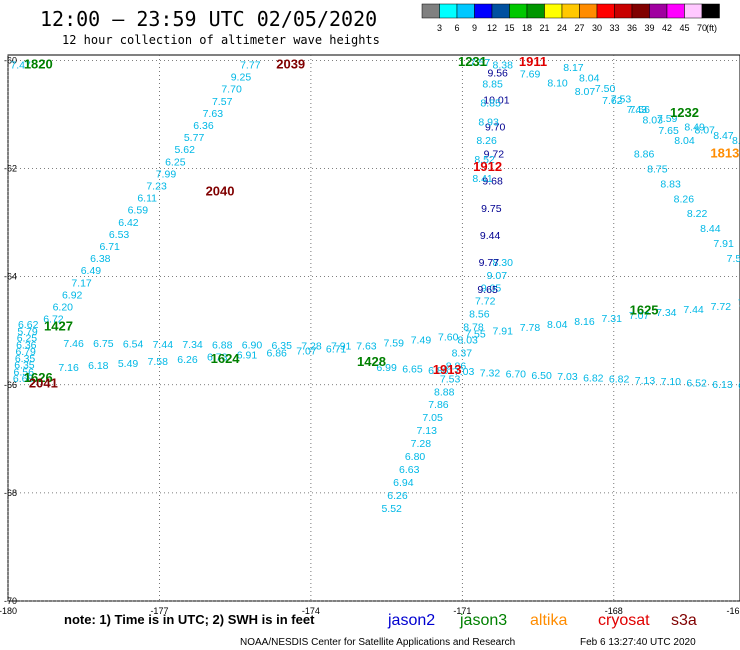 This screenshot has height=650, width=740. Describe the element at coordinates (614, 611) in the screenshot. I see `lon-label: -168` at that location.